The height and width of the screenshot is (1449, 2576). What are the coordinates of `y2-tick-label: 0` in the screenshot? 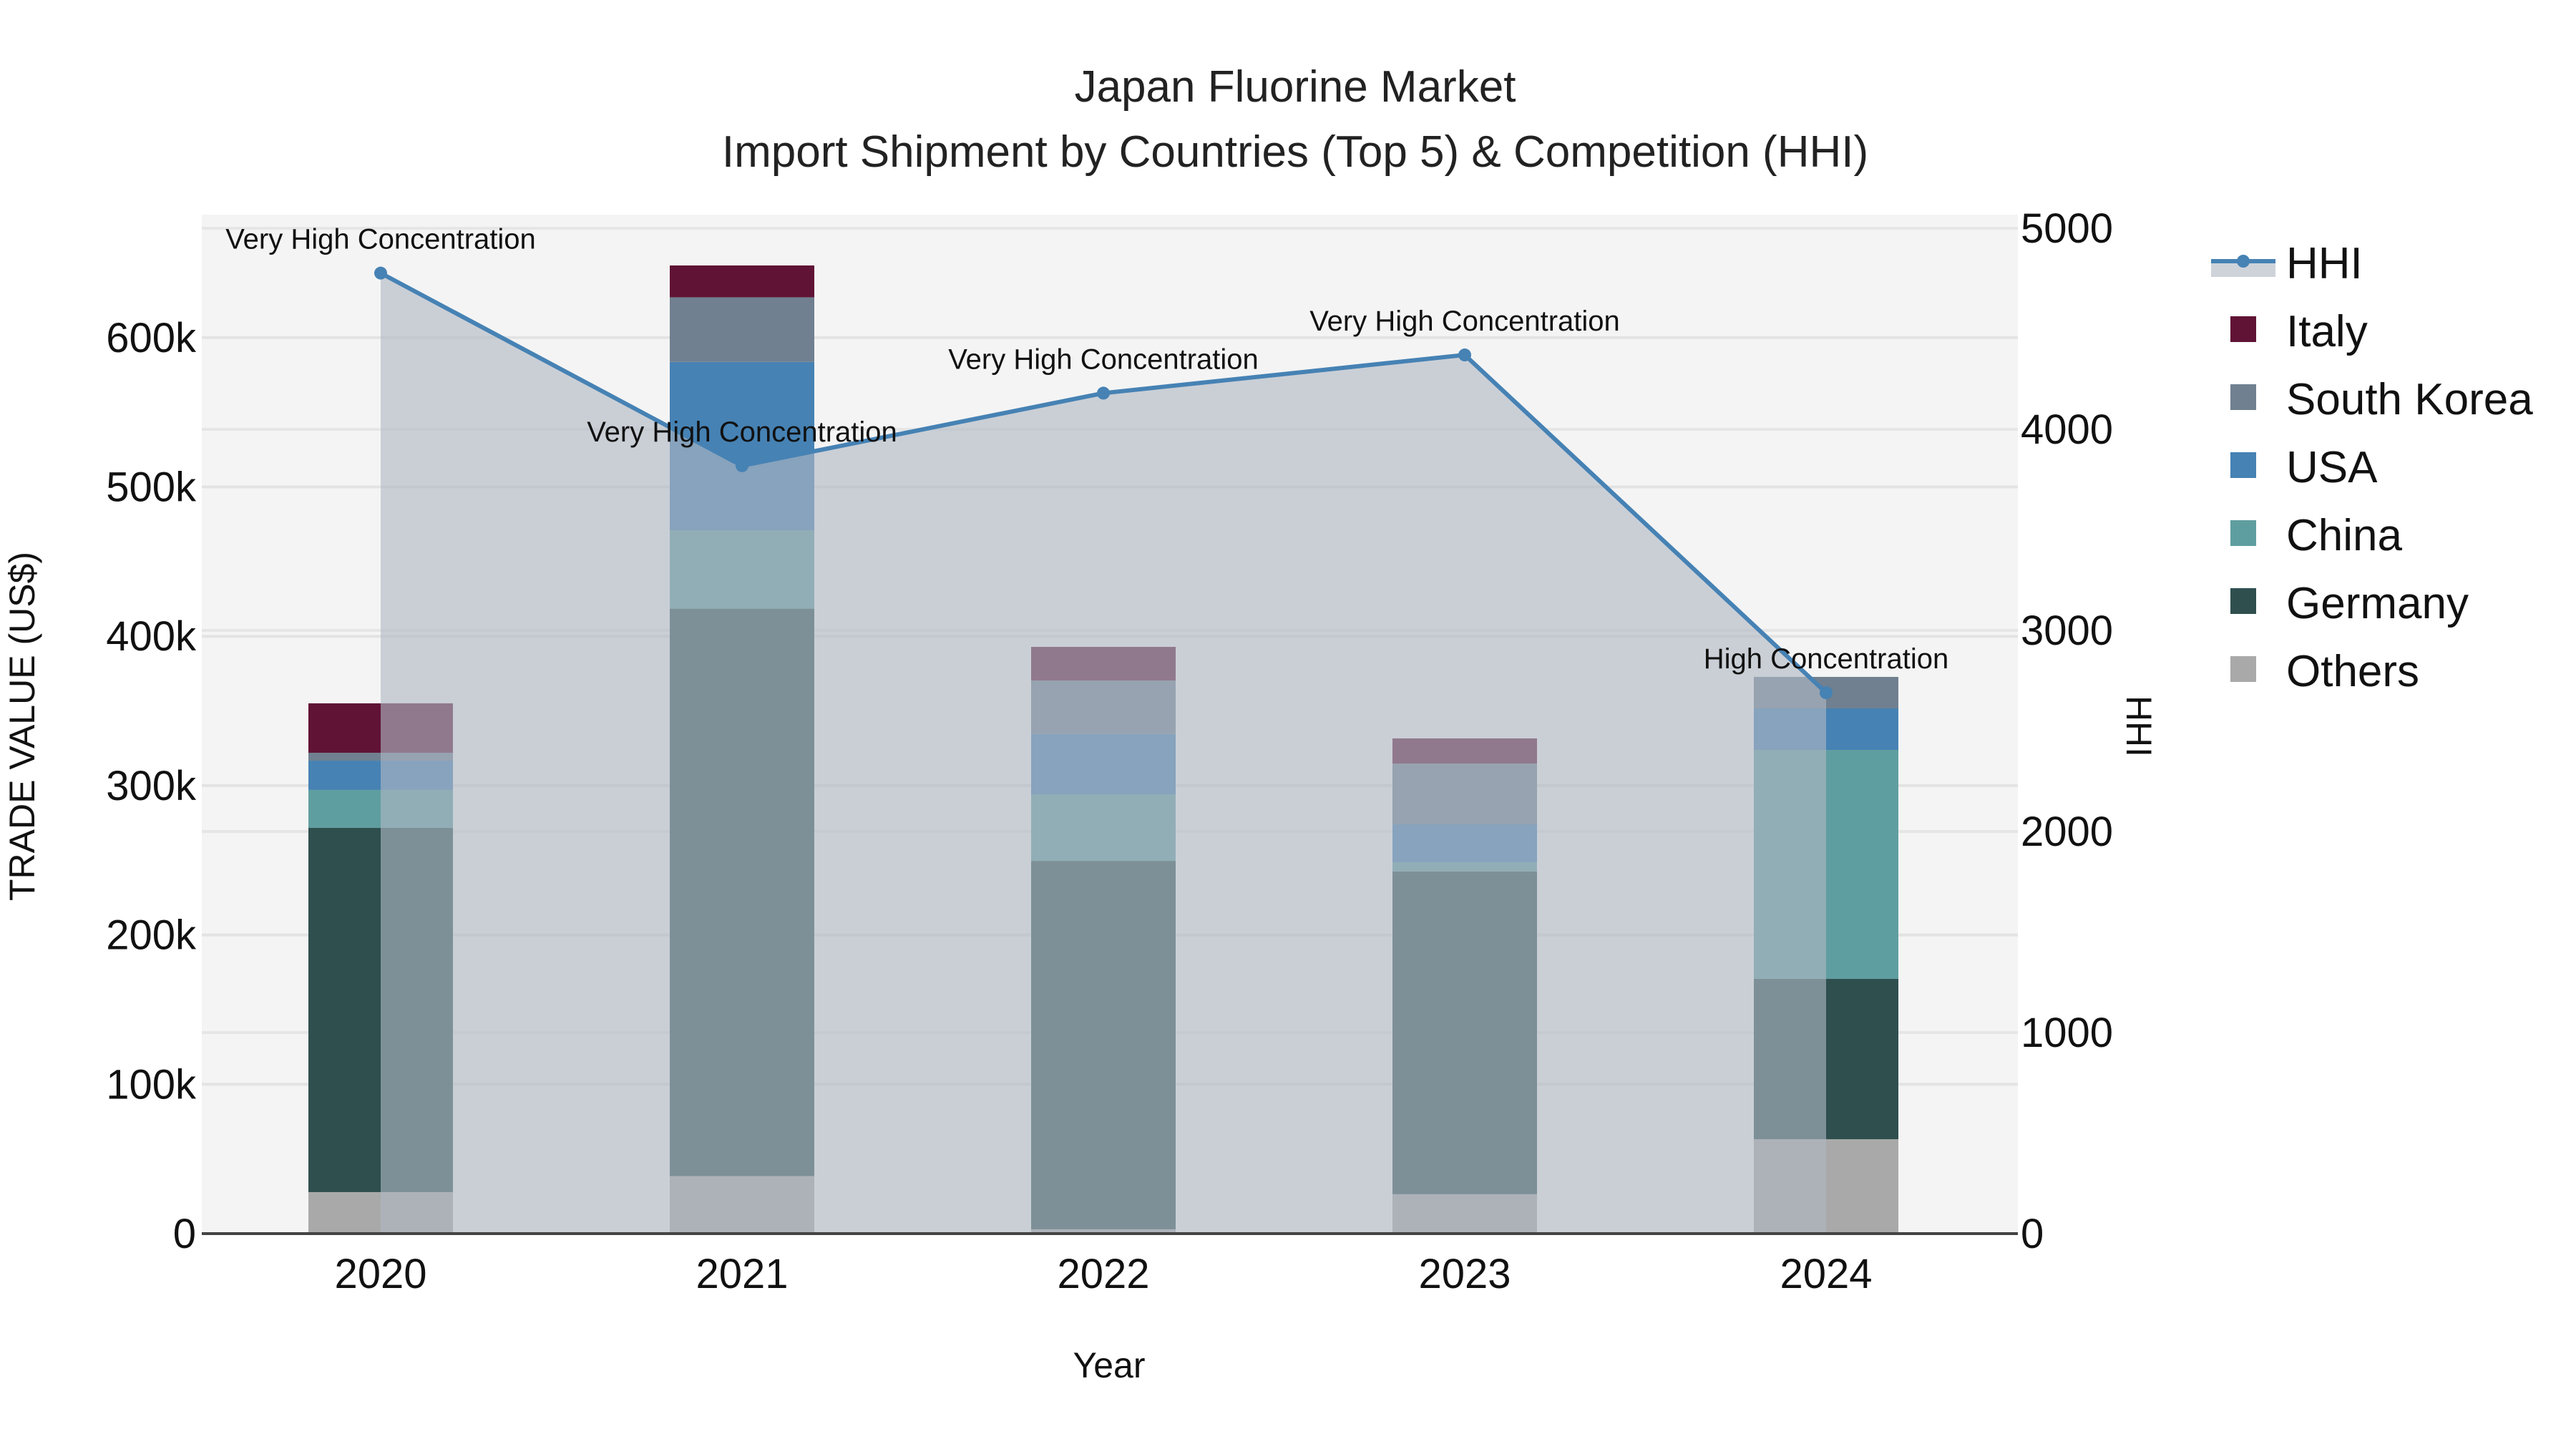 It's located at (2032, 1234).